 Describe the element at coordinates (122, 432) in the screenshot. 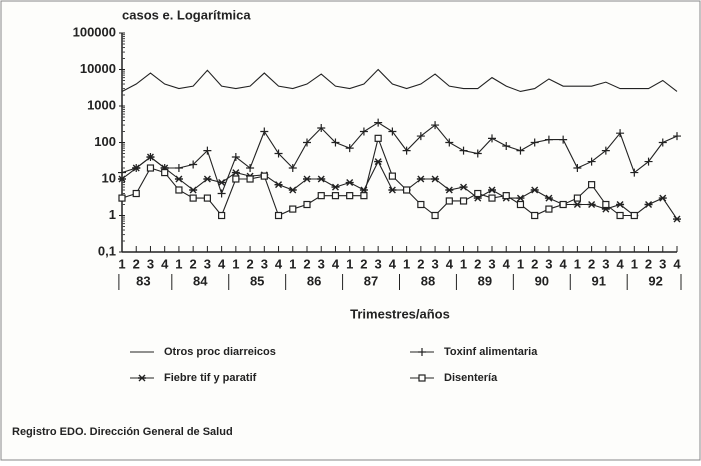

I see `footer: Registro EDO. Dirección General de Salud` at that location.